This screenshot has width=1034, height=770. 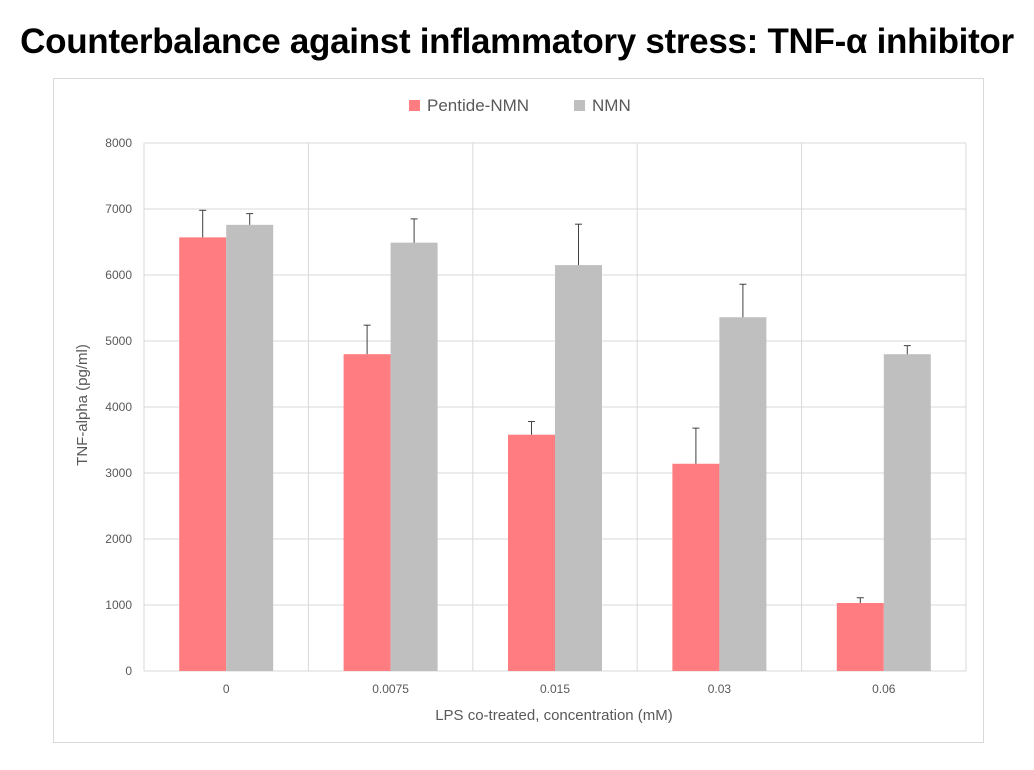 I want to click on y-tick-label: 4000, so click(x=118, y=407).